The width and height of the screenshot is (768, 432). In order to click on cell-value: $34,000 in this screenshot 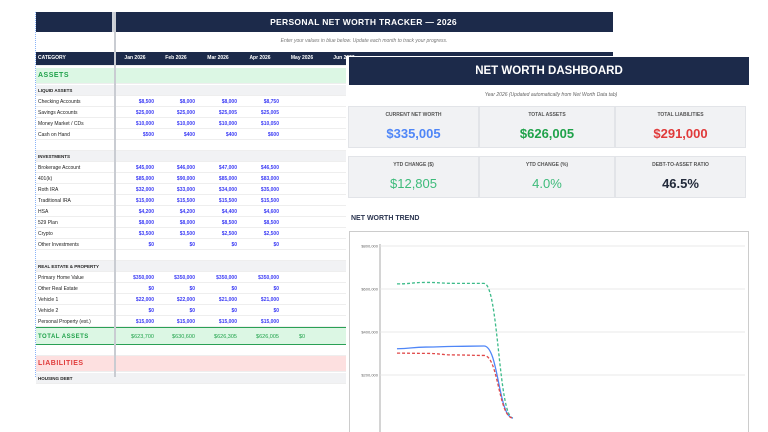, I will do `click(227, 190)`.